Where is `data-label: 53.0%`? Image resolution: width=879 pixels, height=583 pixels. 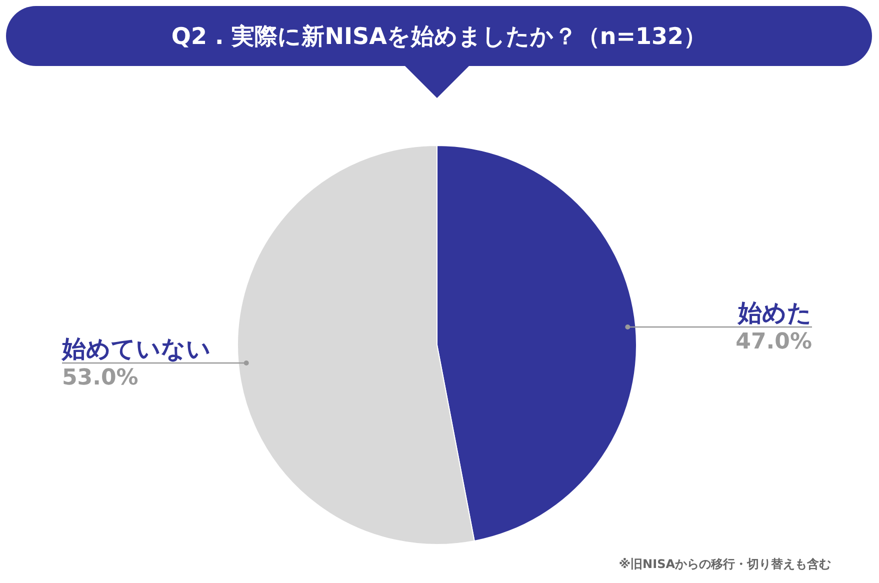
data-label: 53.0% is located at coordinates (100, 378).